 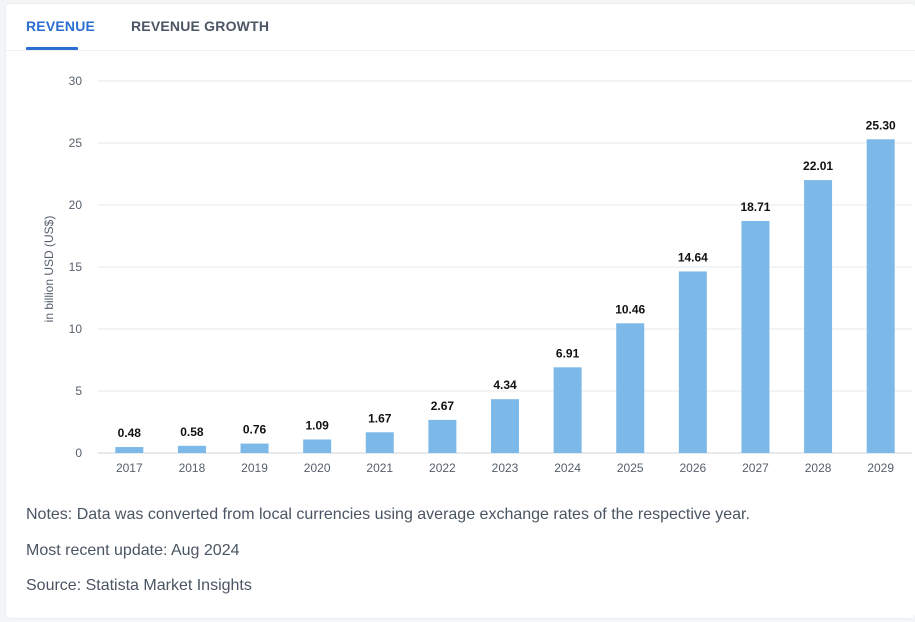 I want to click on tab-revenue: REVENUE, so click(x=61, y=26).